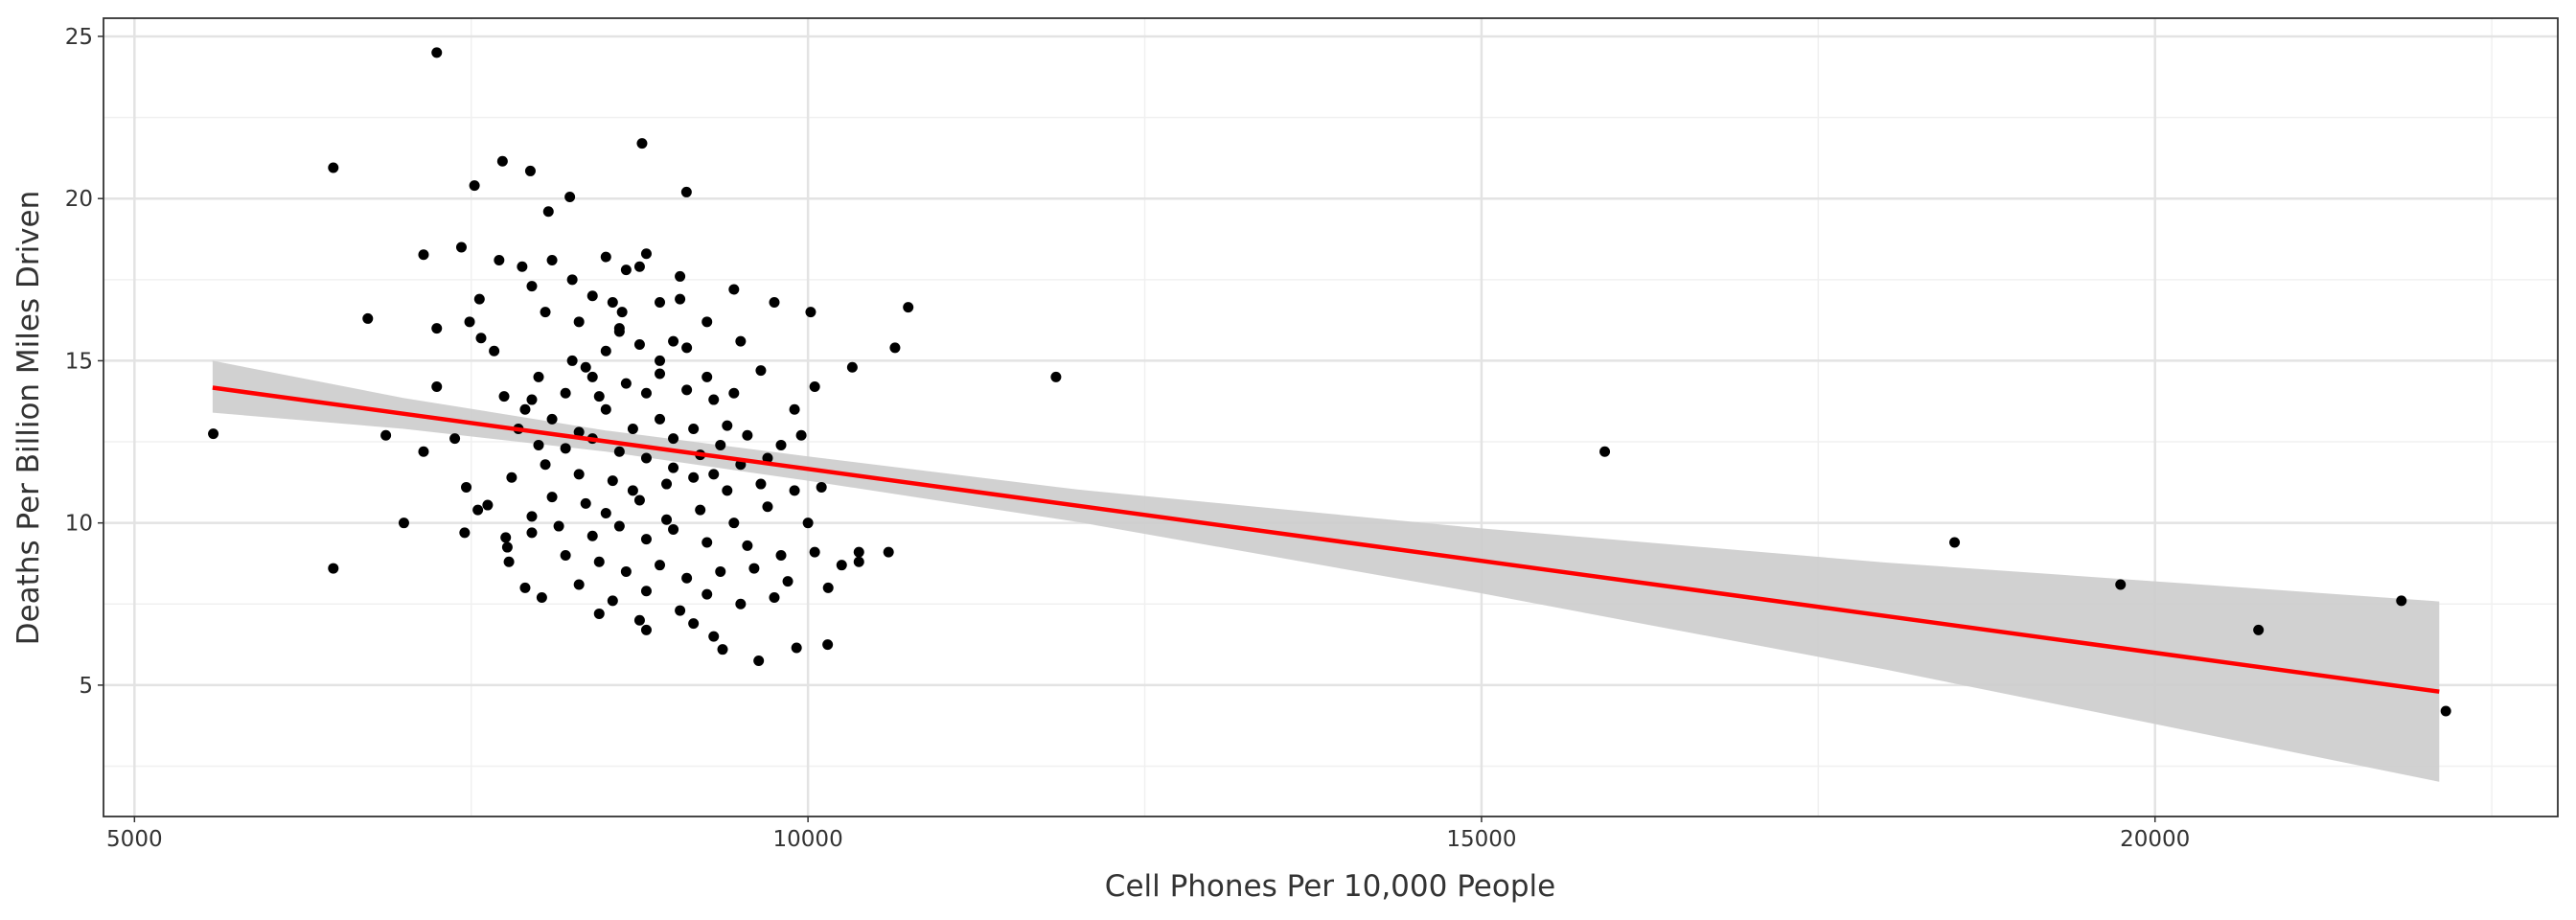 The width and height of the screenshot is (2576, 920). I want to click on y-tick-label: 10, so click(79, 525).